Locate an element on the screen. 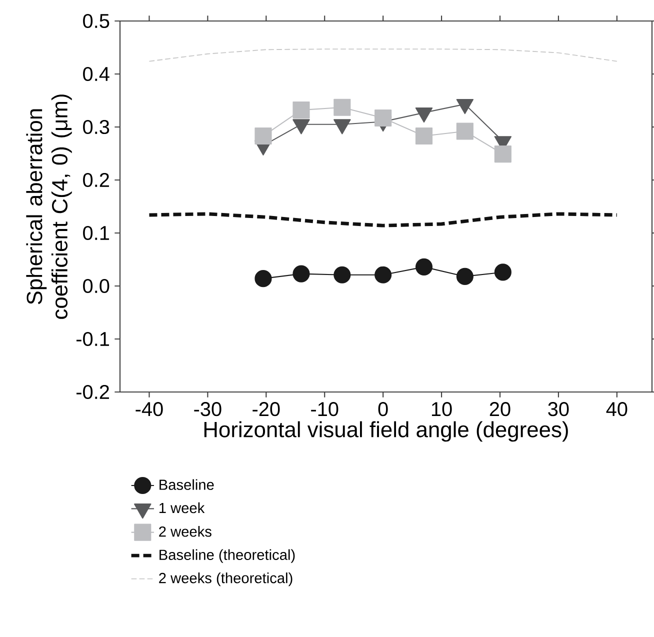 This screenshot has height=637, width=654. x-tick-label: 30 is located at coordinates (558, 409).